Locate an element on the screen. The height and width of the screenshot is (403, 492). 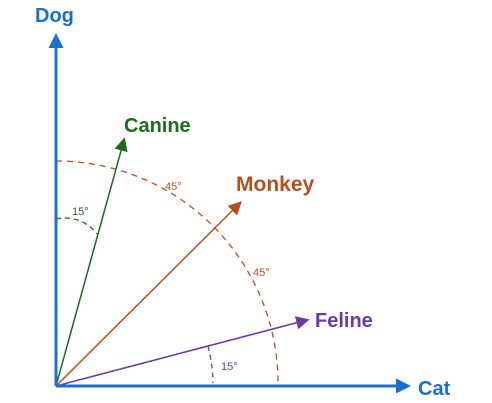
angle-arc-feline-cat is located at coordinates (210, 364).